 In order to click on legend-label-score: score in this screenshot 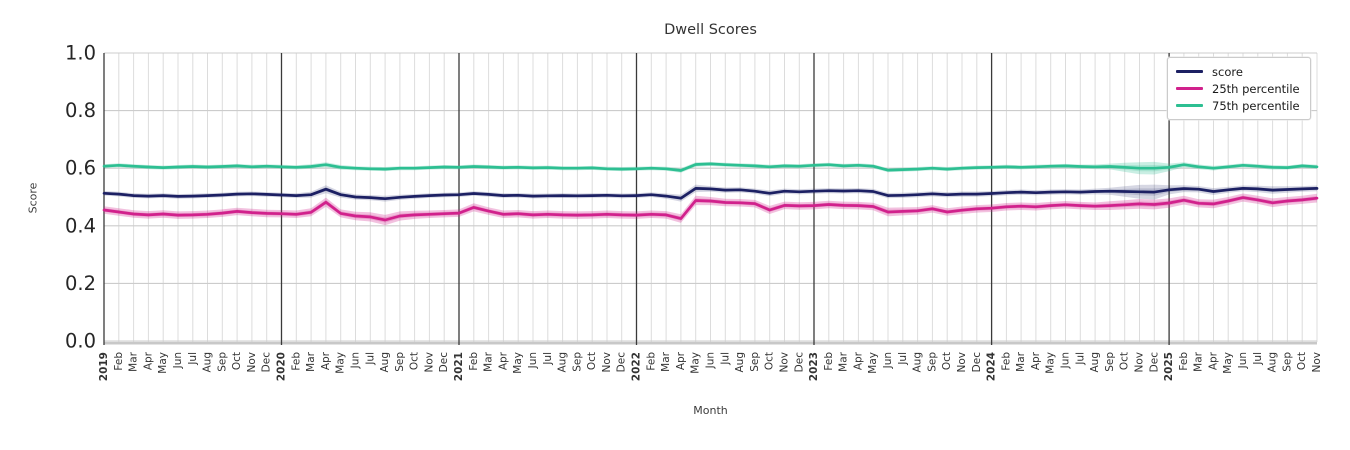, I will do `click(1227, 71)`.